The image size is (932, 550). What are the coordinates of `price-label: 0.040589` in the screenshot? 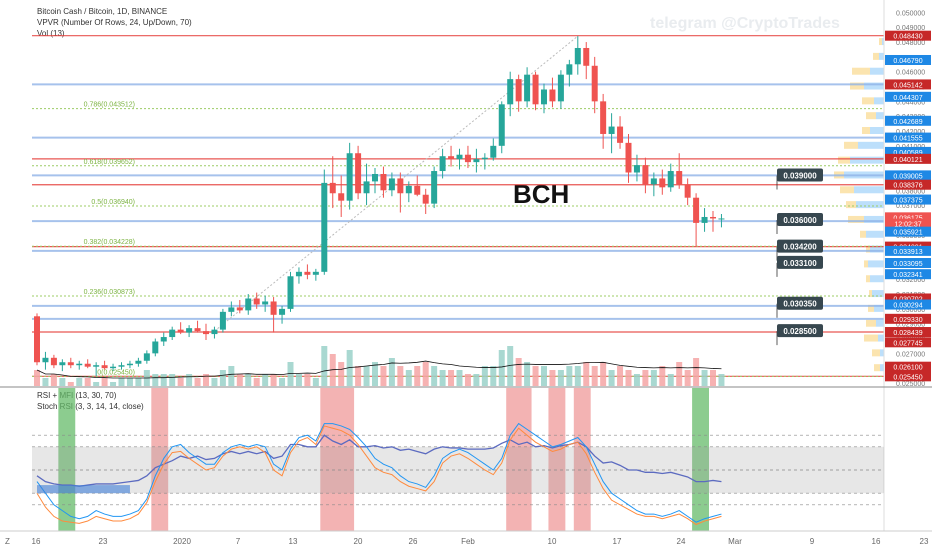 It's located at (907, 153).